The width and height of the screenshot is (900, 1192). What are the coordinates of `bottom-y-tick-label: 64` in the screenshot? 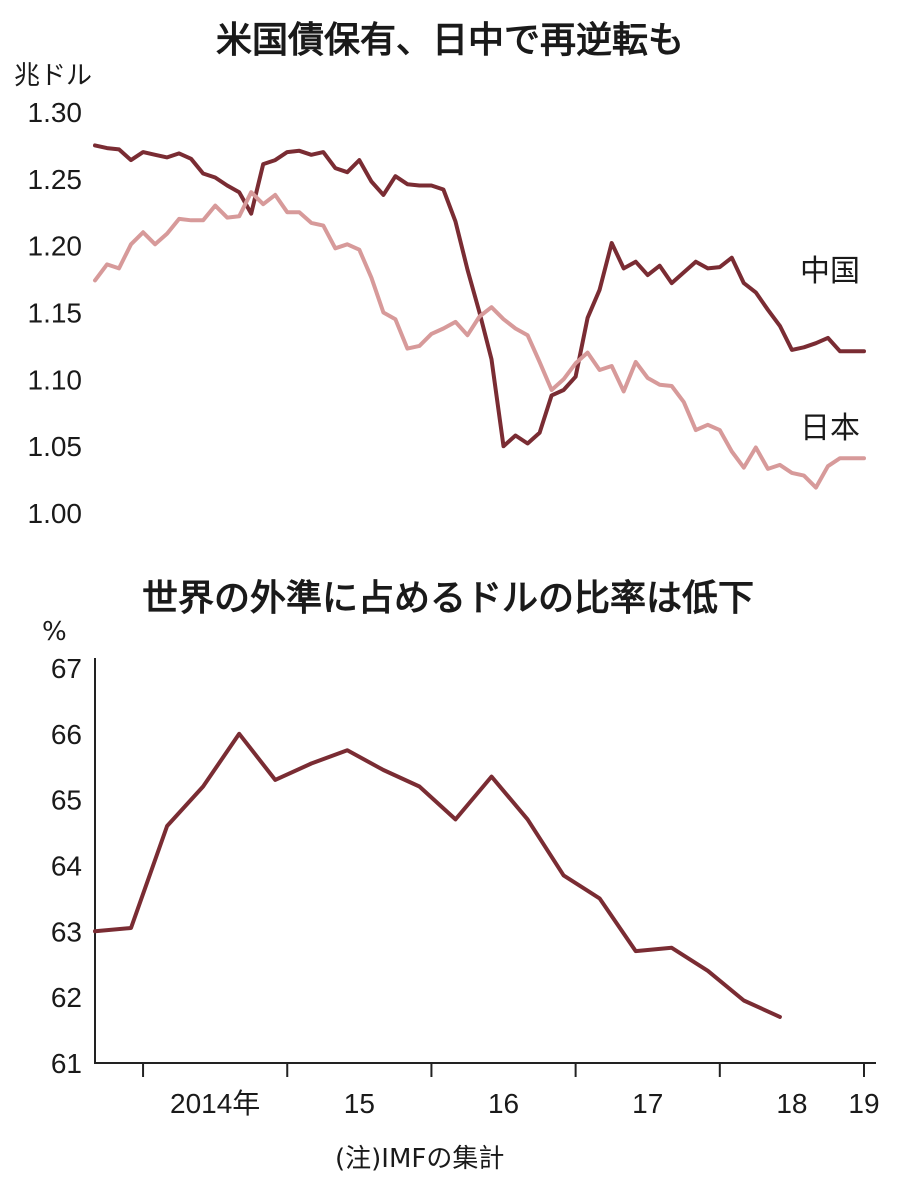 It's located at (66, 866).